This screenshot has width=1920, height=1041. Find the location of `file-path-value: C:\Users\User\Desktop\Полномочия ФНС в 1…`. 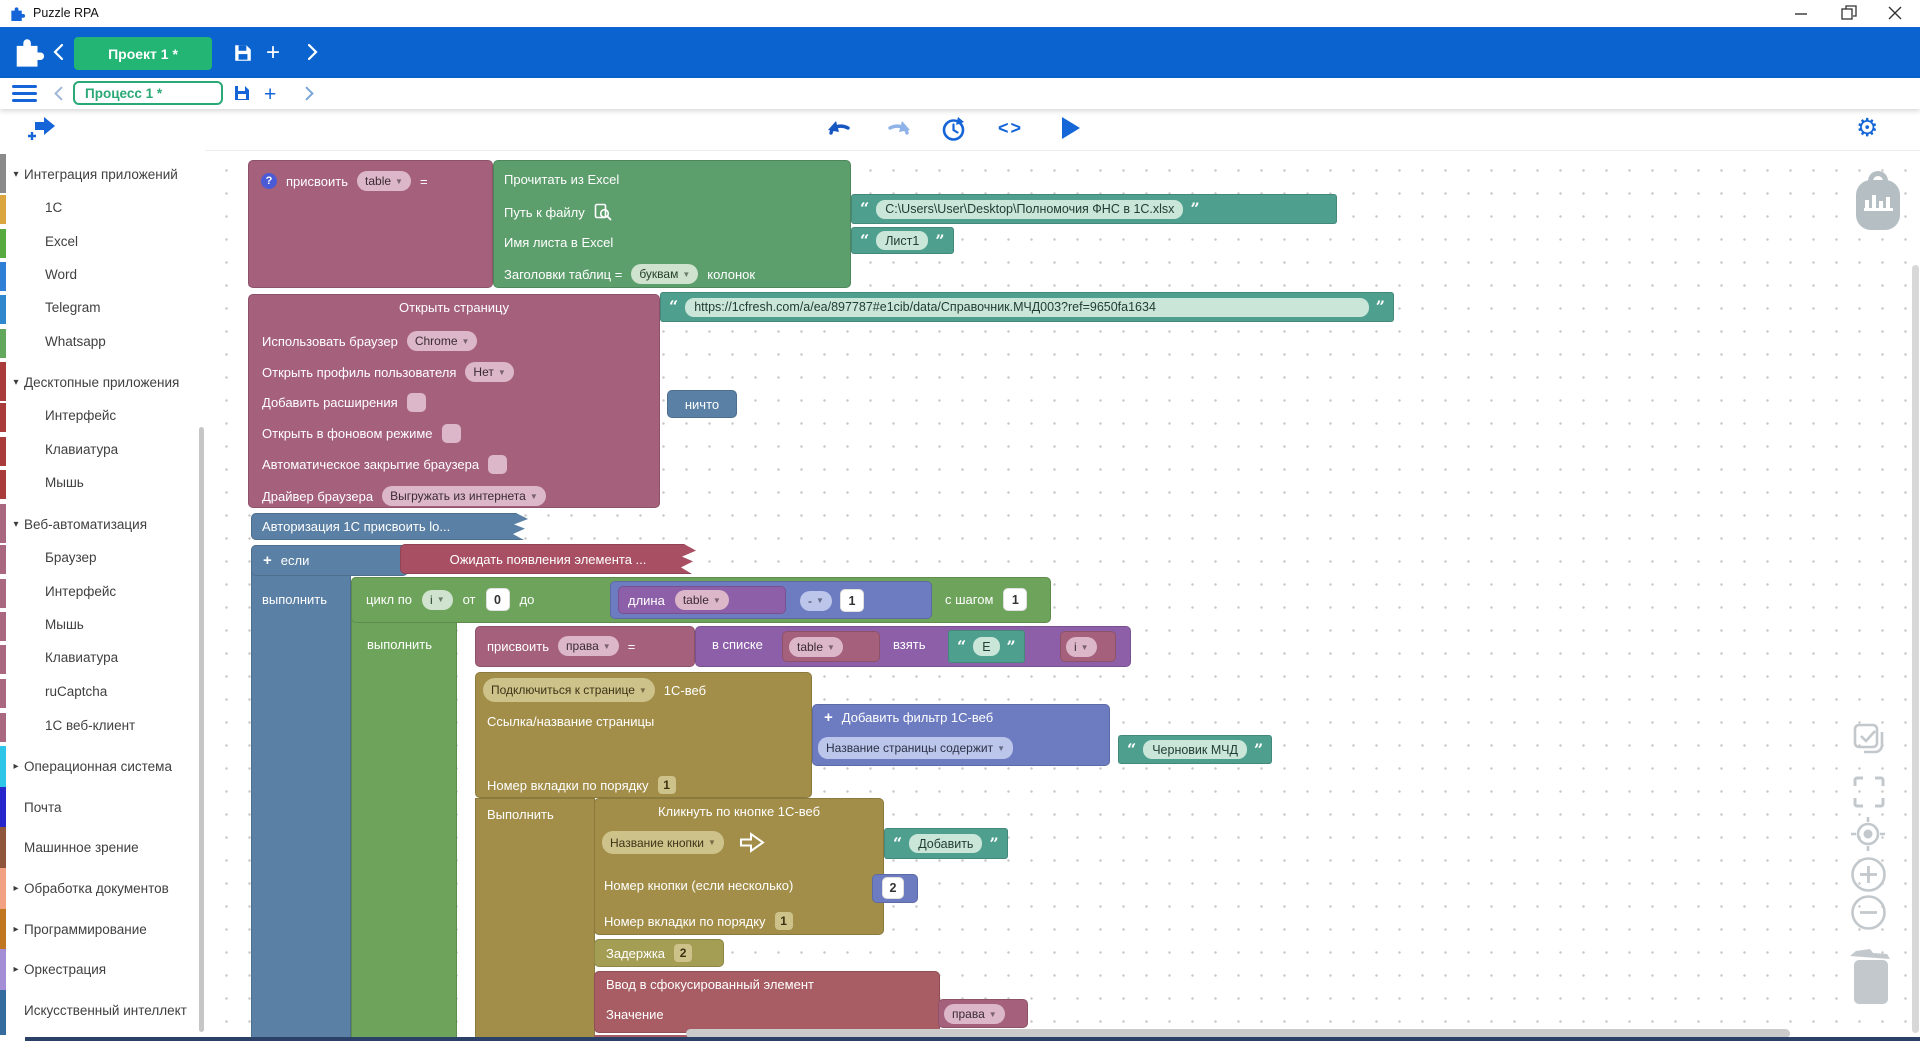

file-path-value: C:\Users\User\Desktop\Полномочия ФНС в 1… is located at coordinates (1030, 209).